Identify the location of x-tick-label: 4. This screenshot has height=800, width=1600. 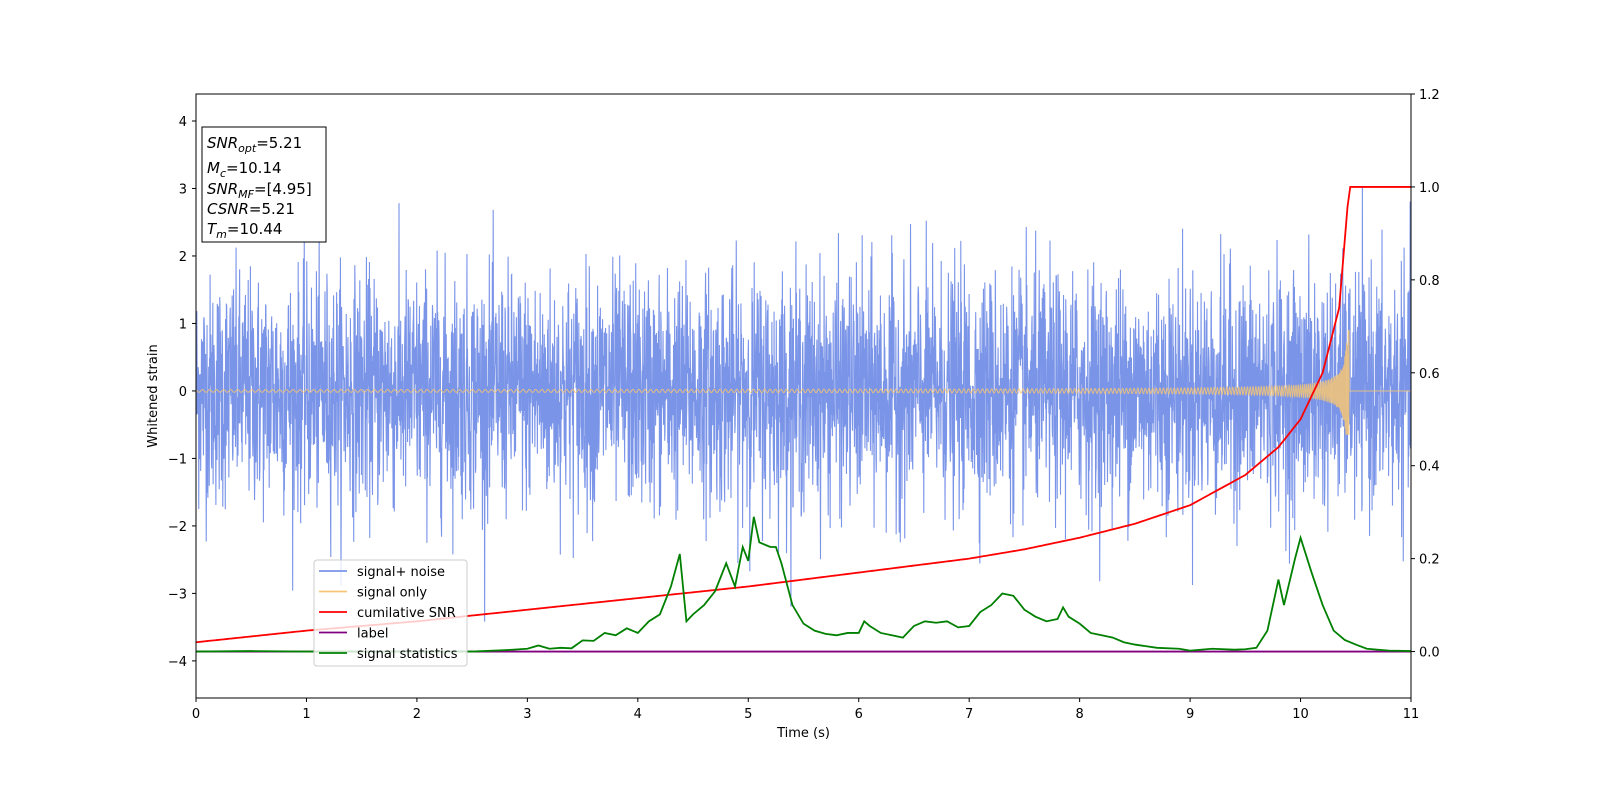
(638, 714).